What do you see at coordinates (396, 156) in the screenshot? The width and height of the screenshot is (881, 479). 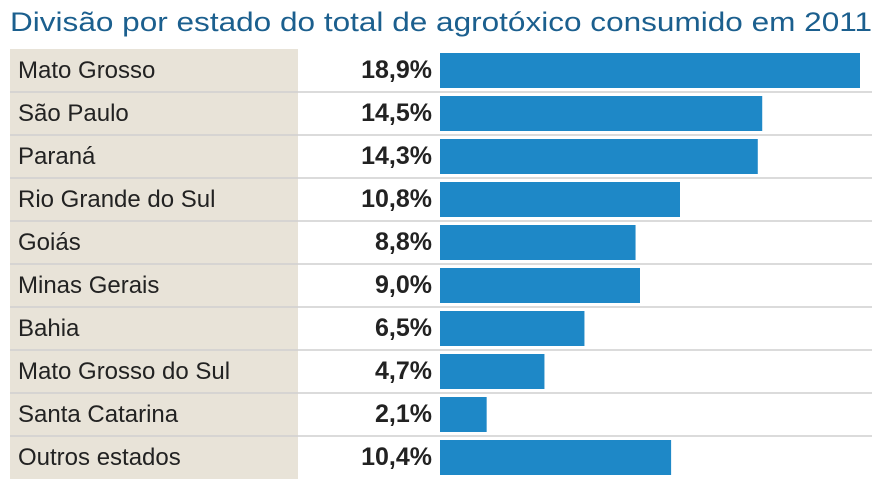 I see `value-label: 14,3%` at bounding box center [396, 156].